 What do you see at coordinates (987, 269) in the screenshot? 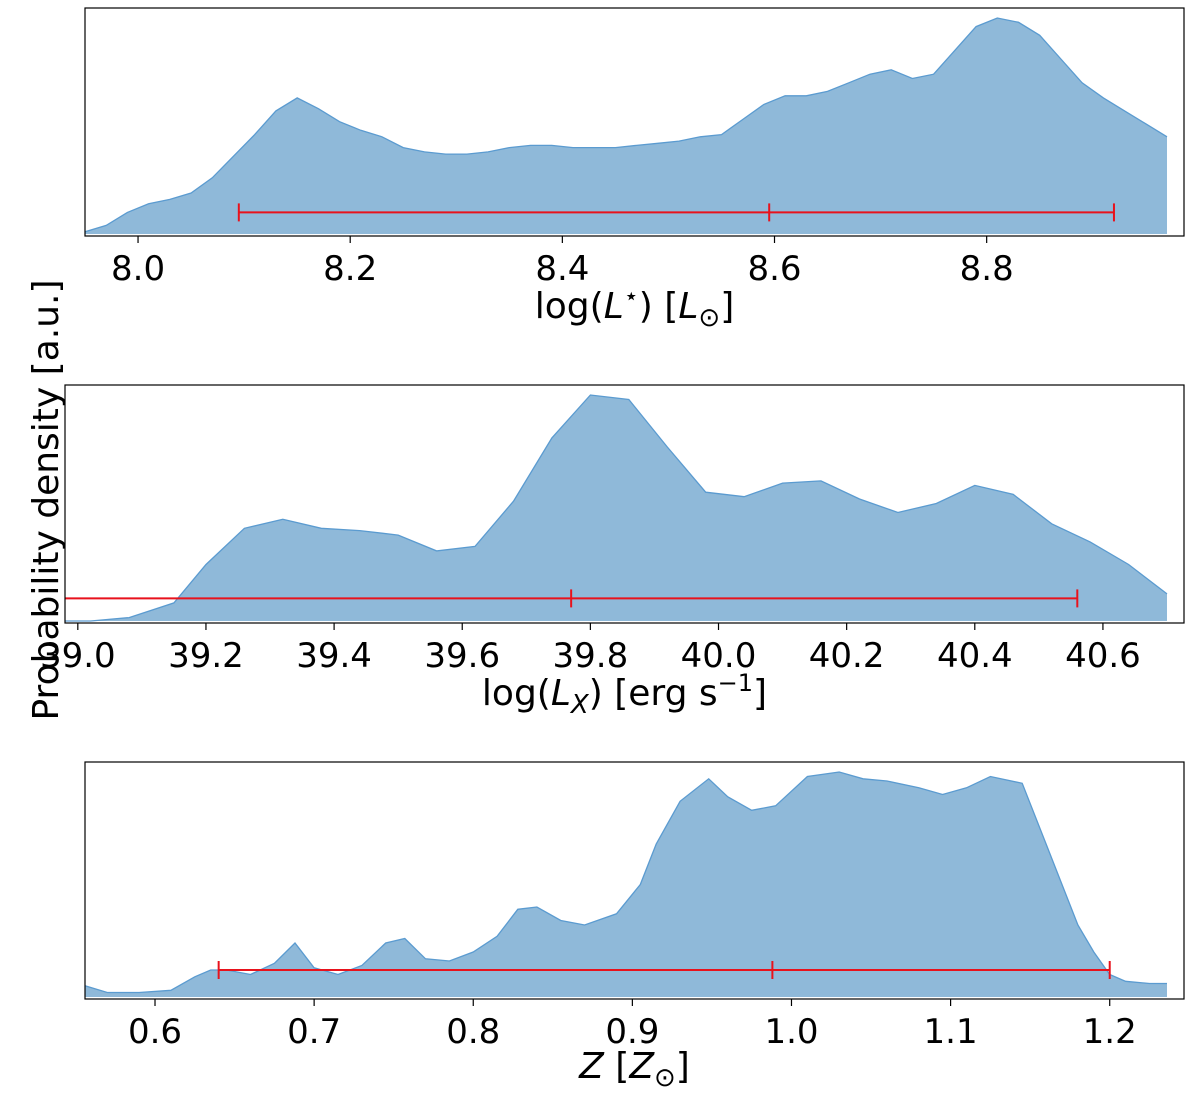
I see `x-tick-label: 8.8` at bounding box center [987, 269].